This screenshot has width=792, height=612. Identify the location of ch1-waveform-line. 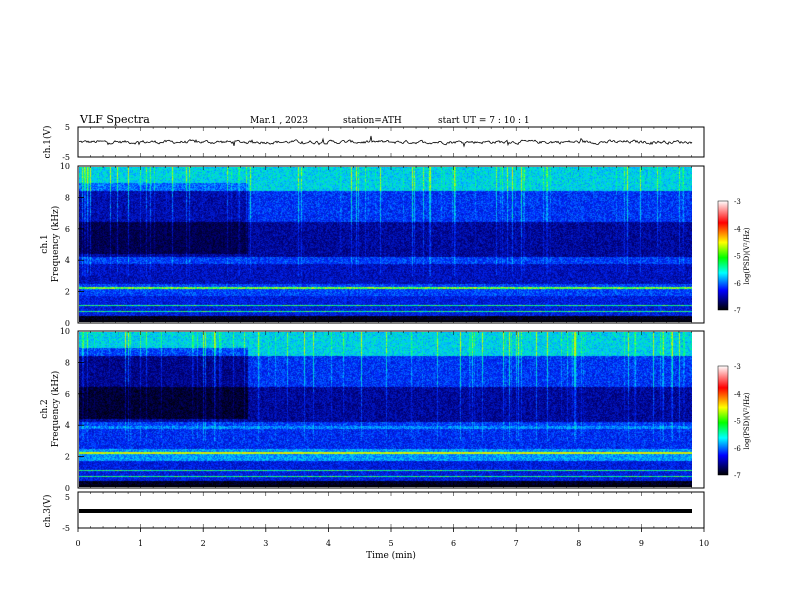
(385, 141).